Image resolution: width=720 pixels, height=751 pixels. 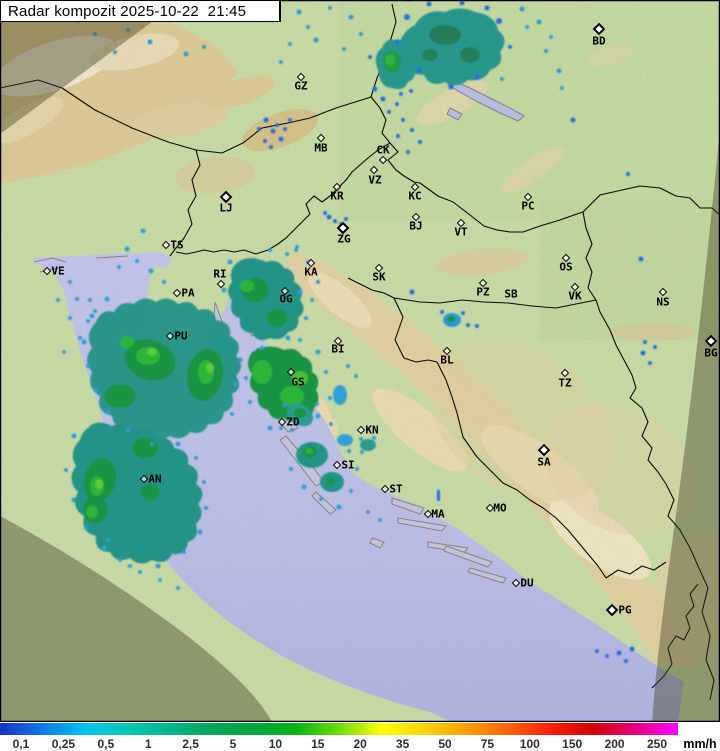 I want to click on city-label-pz: PZ, so click(x=483, y=292).